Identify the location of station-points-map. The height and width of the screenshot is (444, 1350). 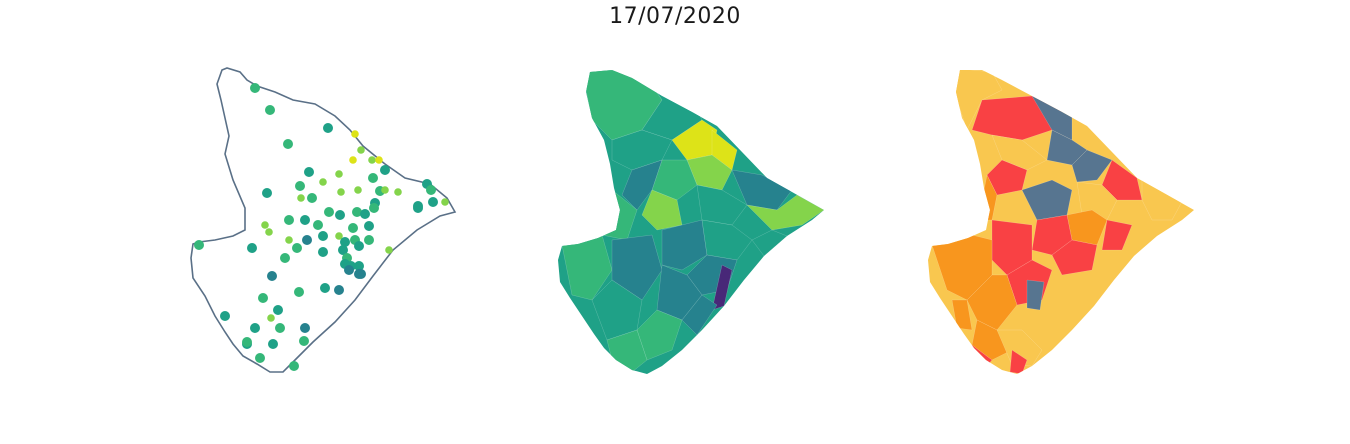
(323, 220).